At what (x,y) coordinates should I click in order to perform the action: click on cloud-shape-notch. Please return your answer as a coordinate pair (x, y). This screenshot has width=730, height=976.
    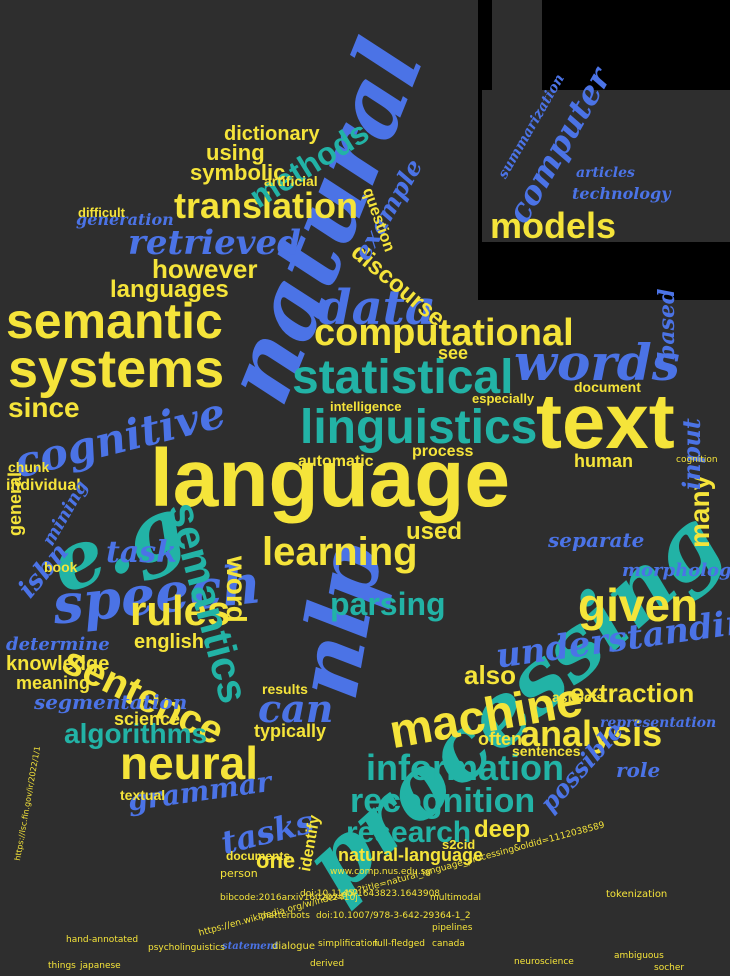
    Looking at the image, I should click on (517, 47).